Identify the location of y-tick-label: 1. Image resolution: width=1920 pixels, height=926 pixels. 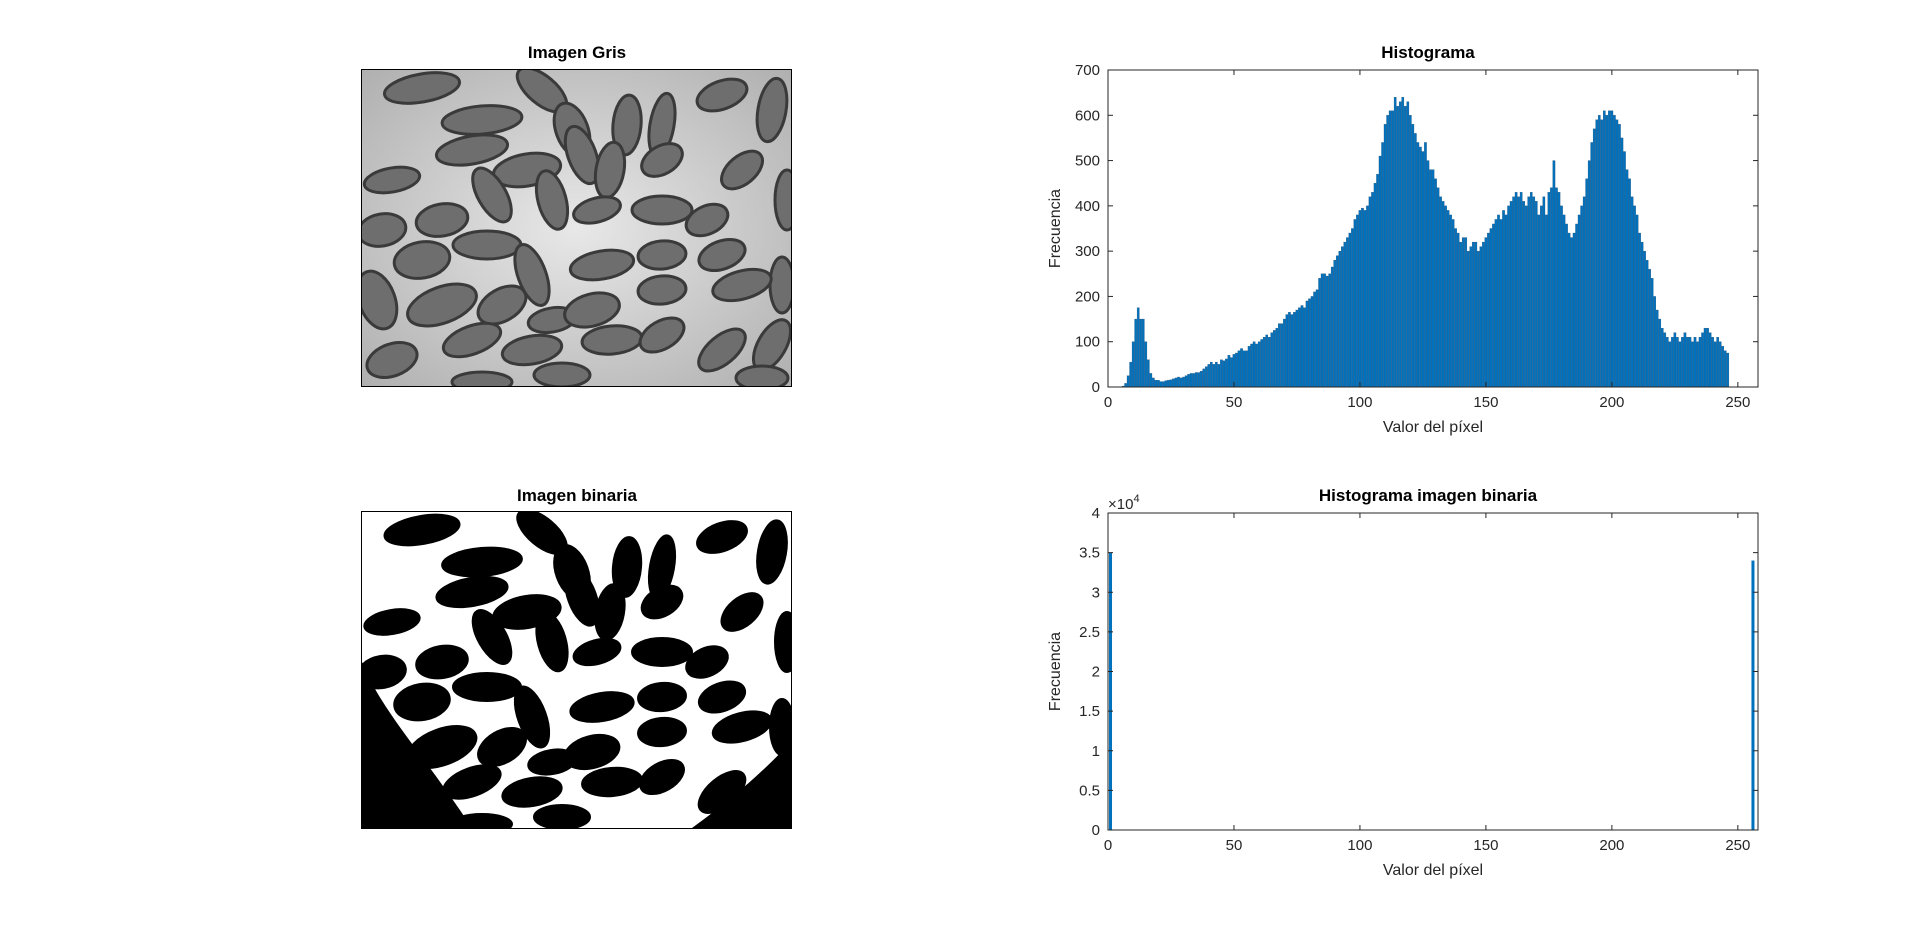
(1096, 751).